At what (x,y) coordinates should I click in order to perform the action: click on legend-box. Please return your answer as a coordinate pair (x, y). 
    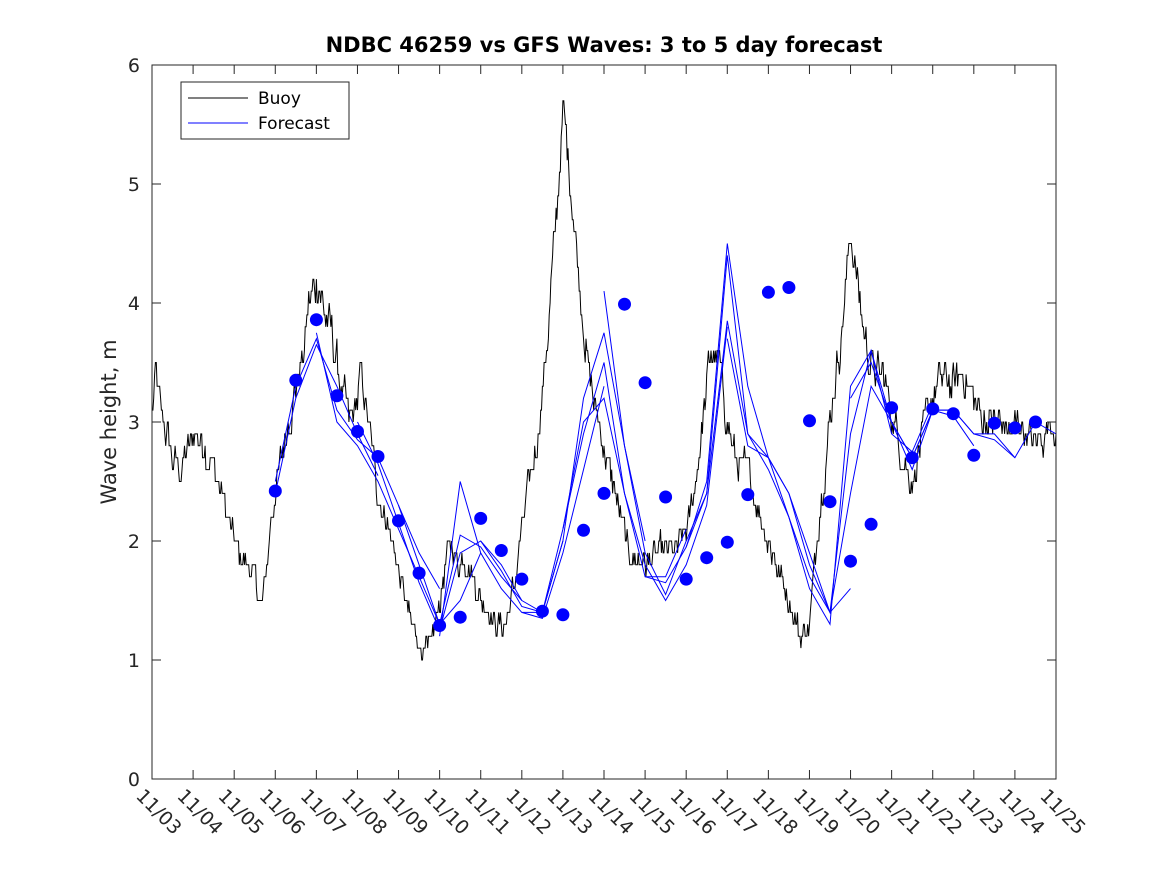
    Looking at the image, I should click on (265, 110).